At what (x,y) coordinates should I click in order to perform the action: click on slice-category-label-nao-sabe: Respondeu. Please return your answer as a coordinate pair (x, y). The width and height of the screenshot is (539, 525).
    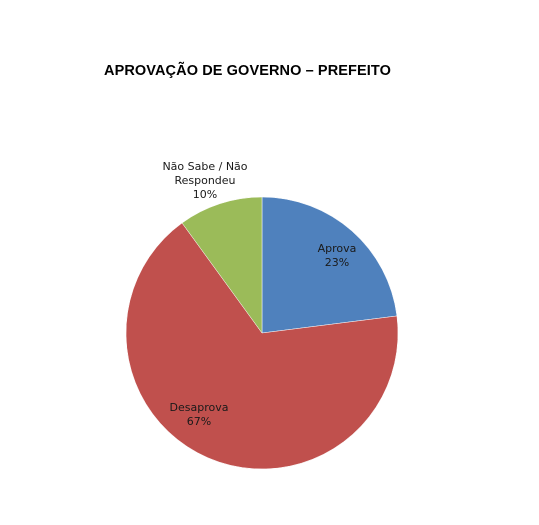
    Looking at the image, I should click on (204, 180).